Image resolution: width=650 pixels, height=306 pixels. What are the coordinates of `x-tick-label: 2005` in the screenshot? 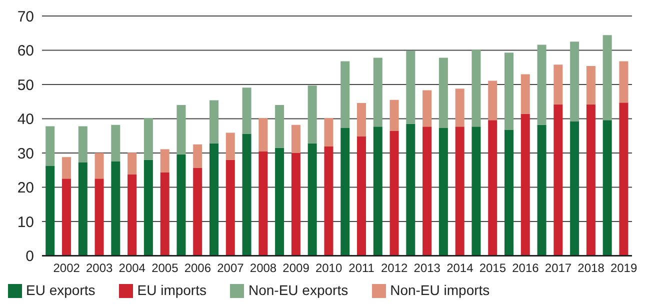 It's located at (165, 268).